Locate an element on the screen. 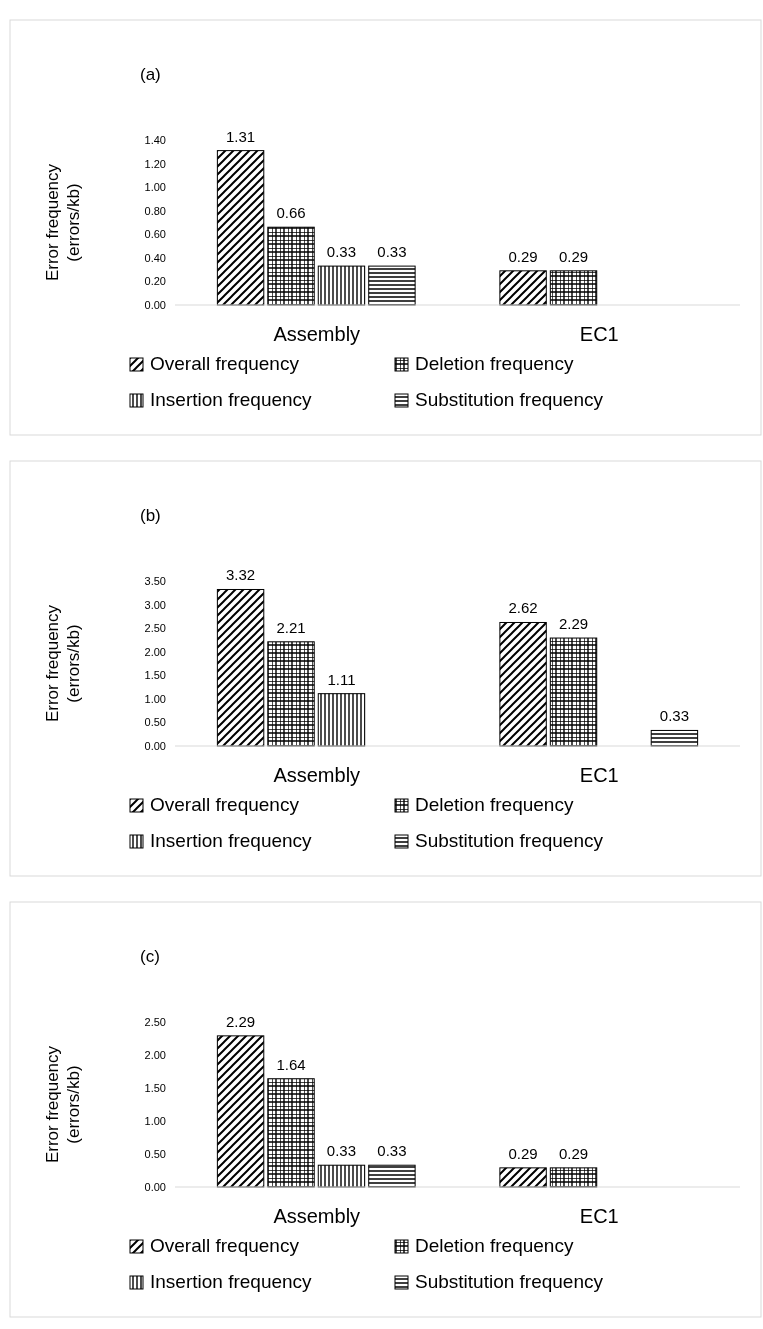 This screenshot has width=763, height=1329. chart-title: (b) is located at coordinates (150, 515).